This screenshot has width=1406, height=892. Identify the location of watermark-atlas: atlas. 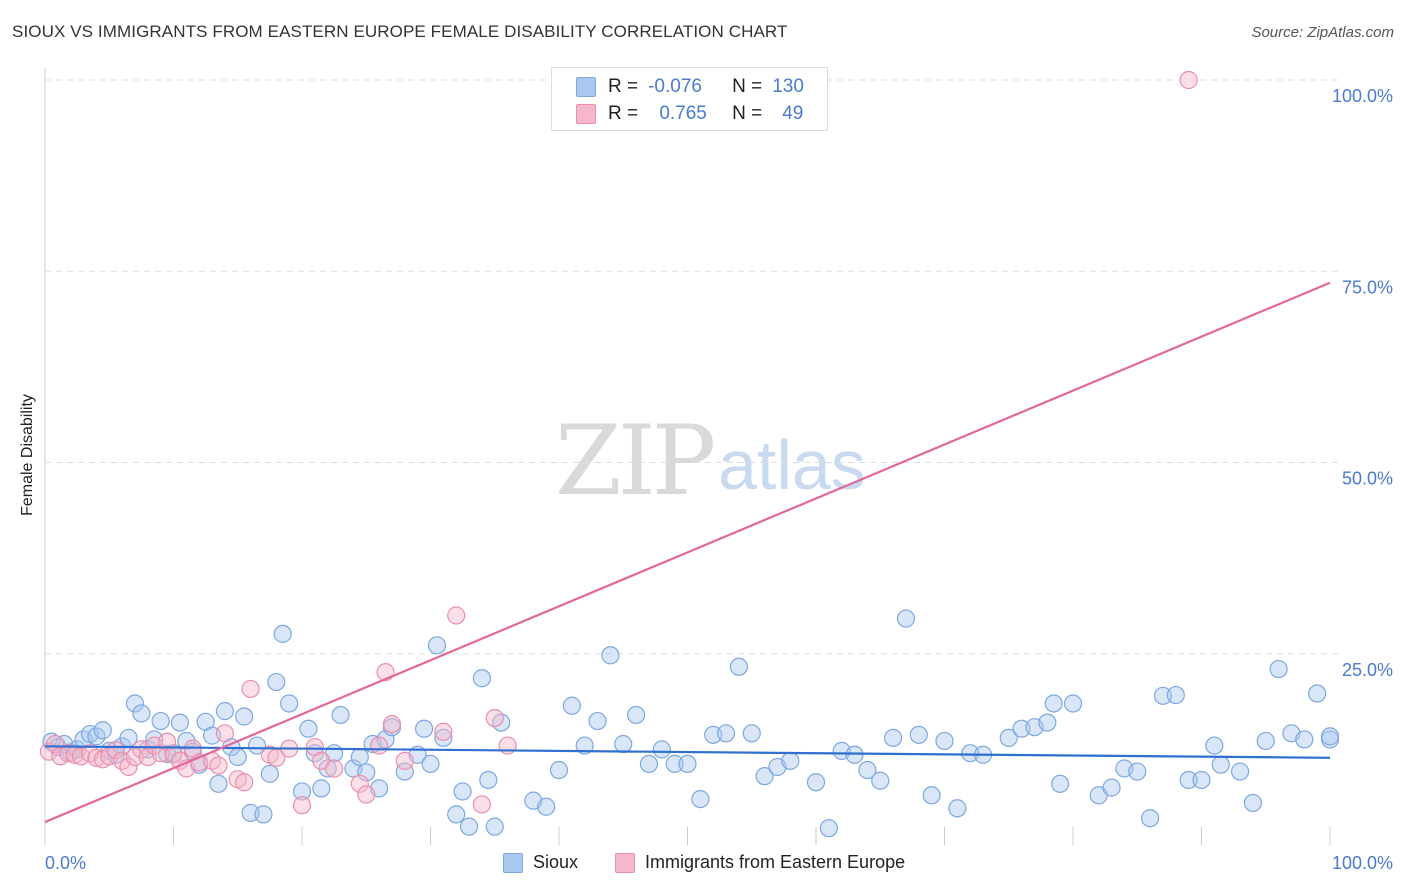
(792, 465).